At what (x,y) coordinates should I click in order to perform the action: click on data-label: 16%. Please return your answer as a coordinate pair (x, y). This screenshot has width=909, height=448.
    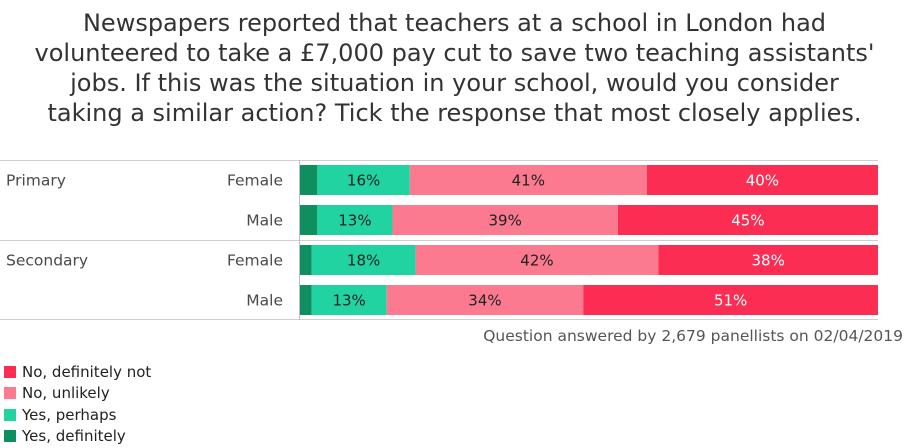
    Looking at the image, I should click on (363, 181).